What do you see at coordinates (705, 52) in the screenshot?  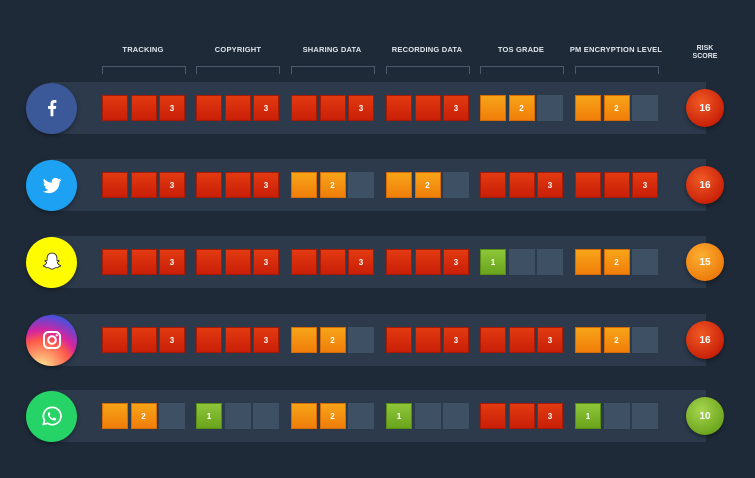 I see `column-header-risk-score: RISK SCORE` at bounding box center [705, 52].